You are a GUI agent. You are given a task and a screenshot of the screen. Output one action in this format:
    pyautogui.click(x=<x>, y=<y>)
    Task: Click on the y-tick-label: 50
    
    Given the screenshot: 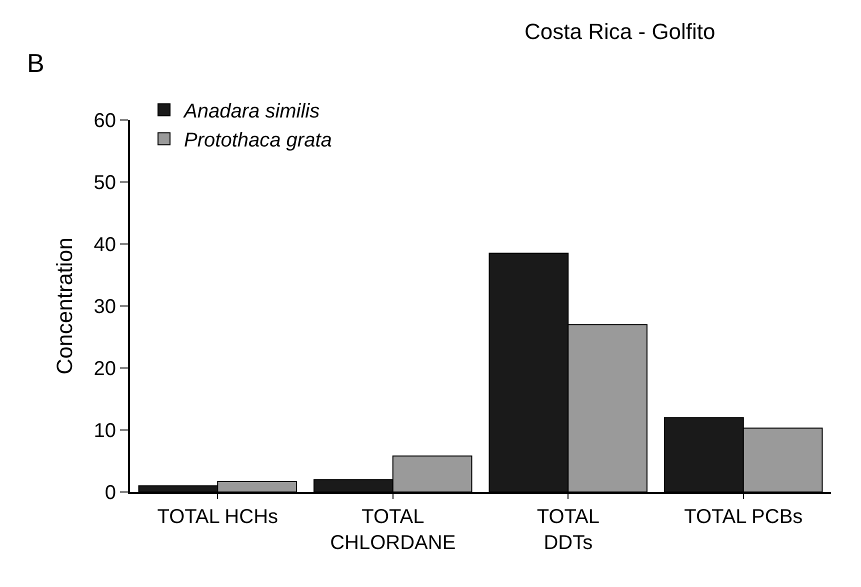 What is the action you would take?
    pyautogui.click(x=105, y=183)
    